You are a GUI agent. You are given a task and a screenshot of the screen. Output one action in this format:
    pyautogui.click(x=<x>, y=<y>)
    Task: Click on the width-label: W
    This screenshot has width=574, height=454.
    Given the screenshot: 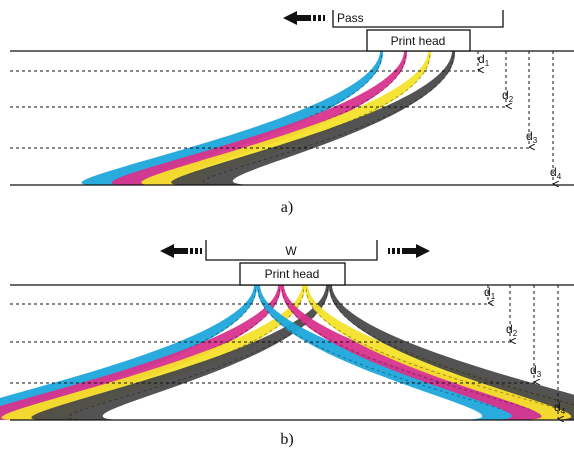 What is the action you would take?
    pyautogui.click(x=291, y=251)
    